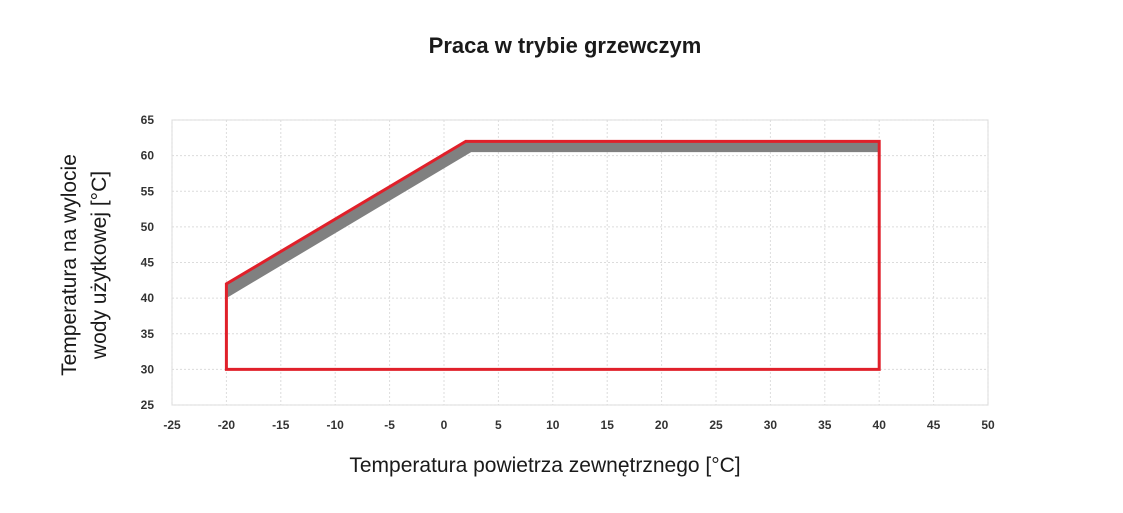  I want to click on y-axis-label-line-2: wody użytkowej [°C], so click(99, 265).